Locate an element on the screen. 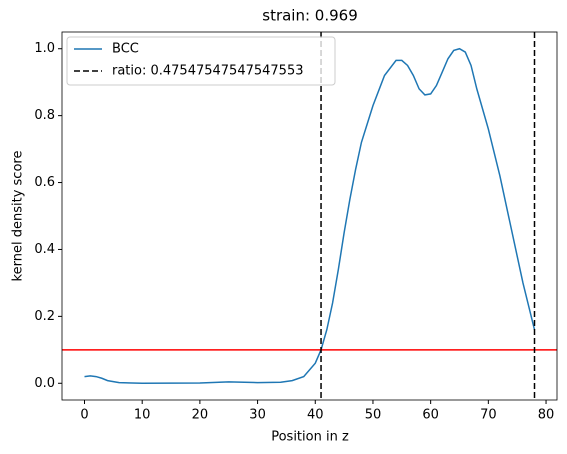 The height and width of the screenshot is (454, 567). x-tick-label: 70 is located at coordinates (488, 415).